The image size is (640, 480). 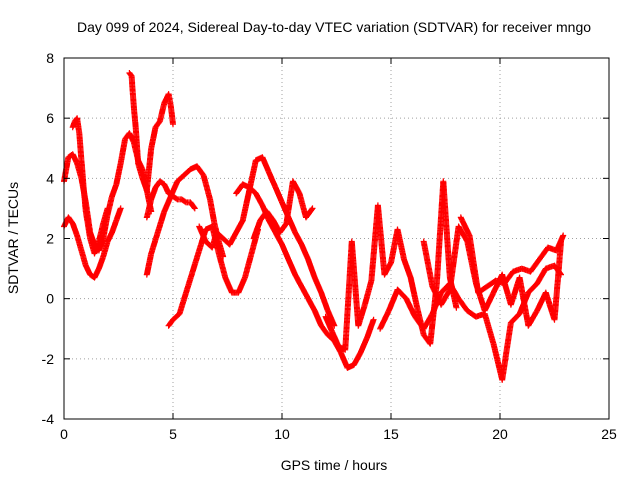 What do you see at coordinates (50, 178) in the screenshot?
I see `y-tick-label: 4` at bounding box center [50, 178].